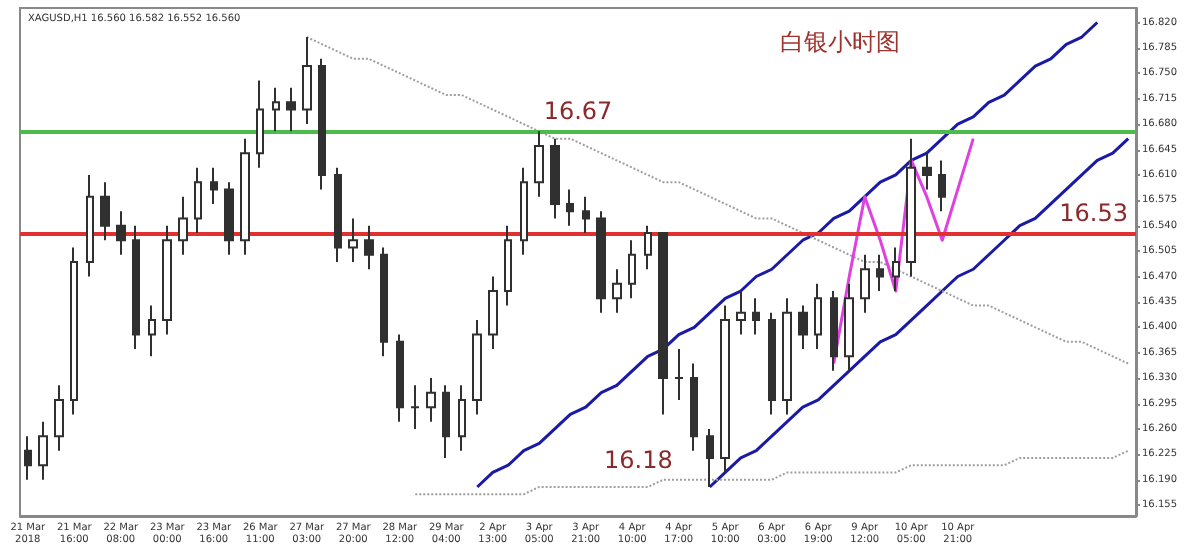  I want to click on ref-line-label: 16.67, so click(578, 111).